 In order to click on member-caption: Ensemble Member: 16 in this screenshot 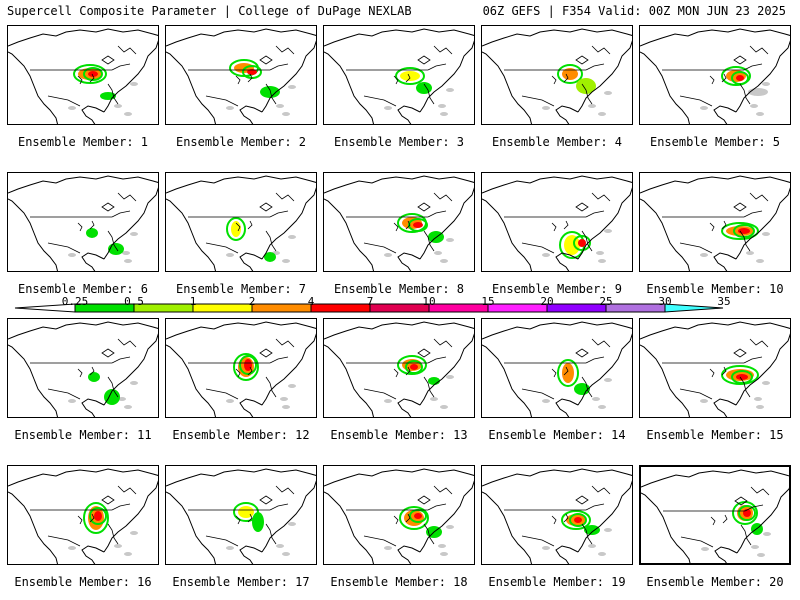, I will do `click(83, 582)`.